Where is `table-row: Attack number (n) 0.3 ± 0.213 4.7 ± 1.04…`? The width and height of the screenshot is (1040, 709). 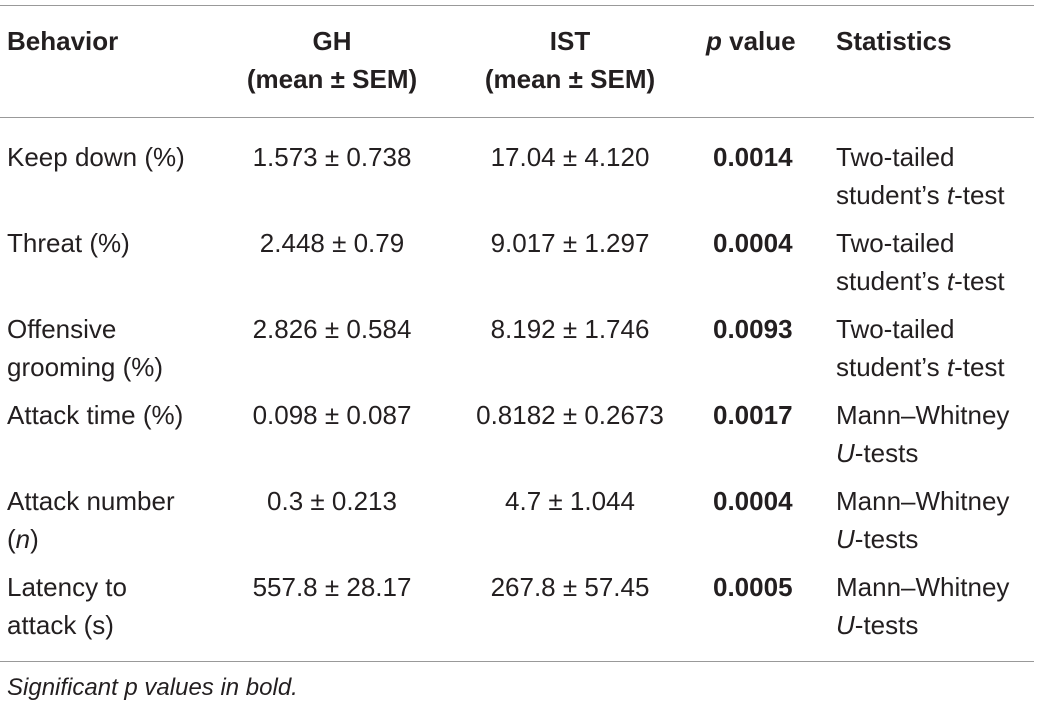
table-row: Attack number (n) 0.3 ± 0.213 4.7 ± 1.04… is located at coordinates (520, 510).